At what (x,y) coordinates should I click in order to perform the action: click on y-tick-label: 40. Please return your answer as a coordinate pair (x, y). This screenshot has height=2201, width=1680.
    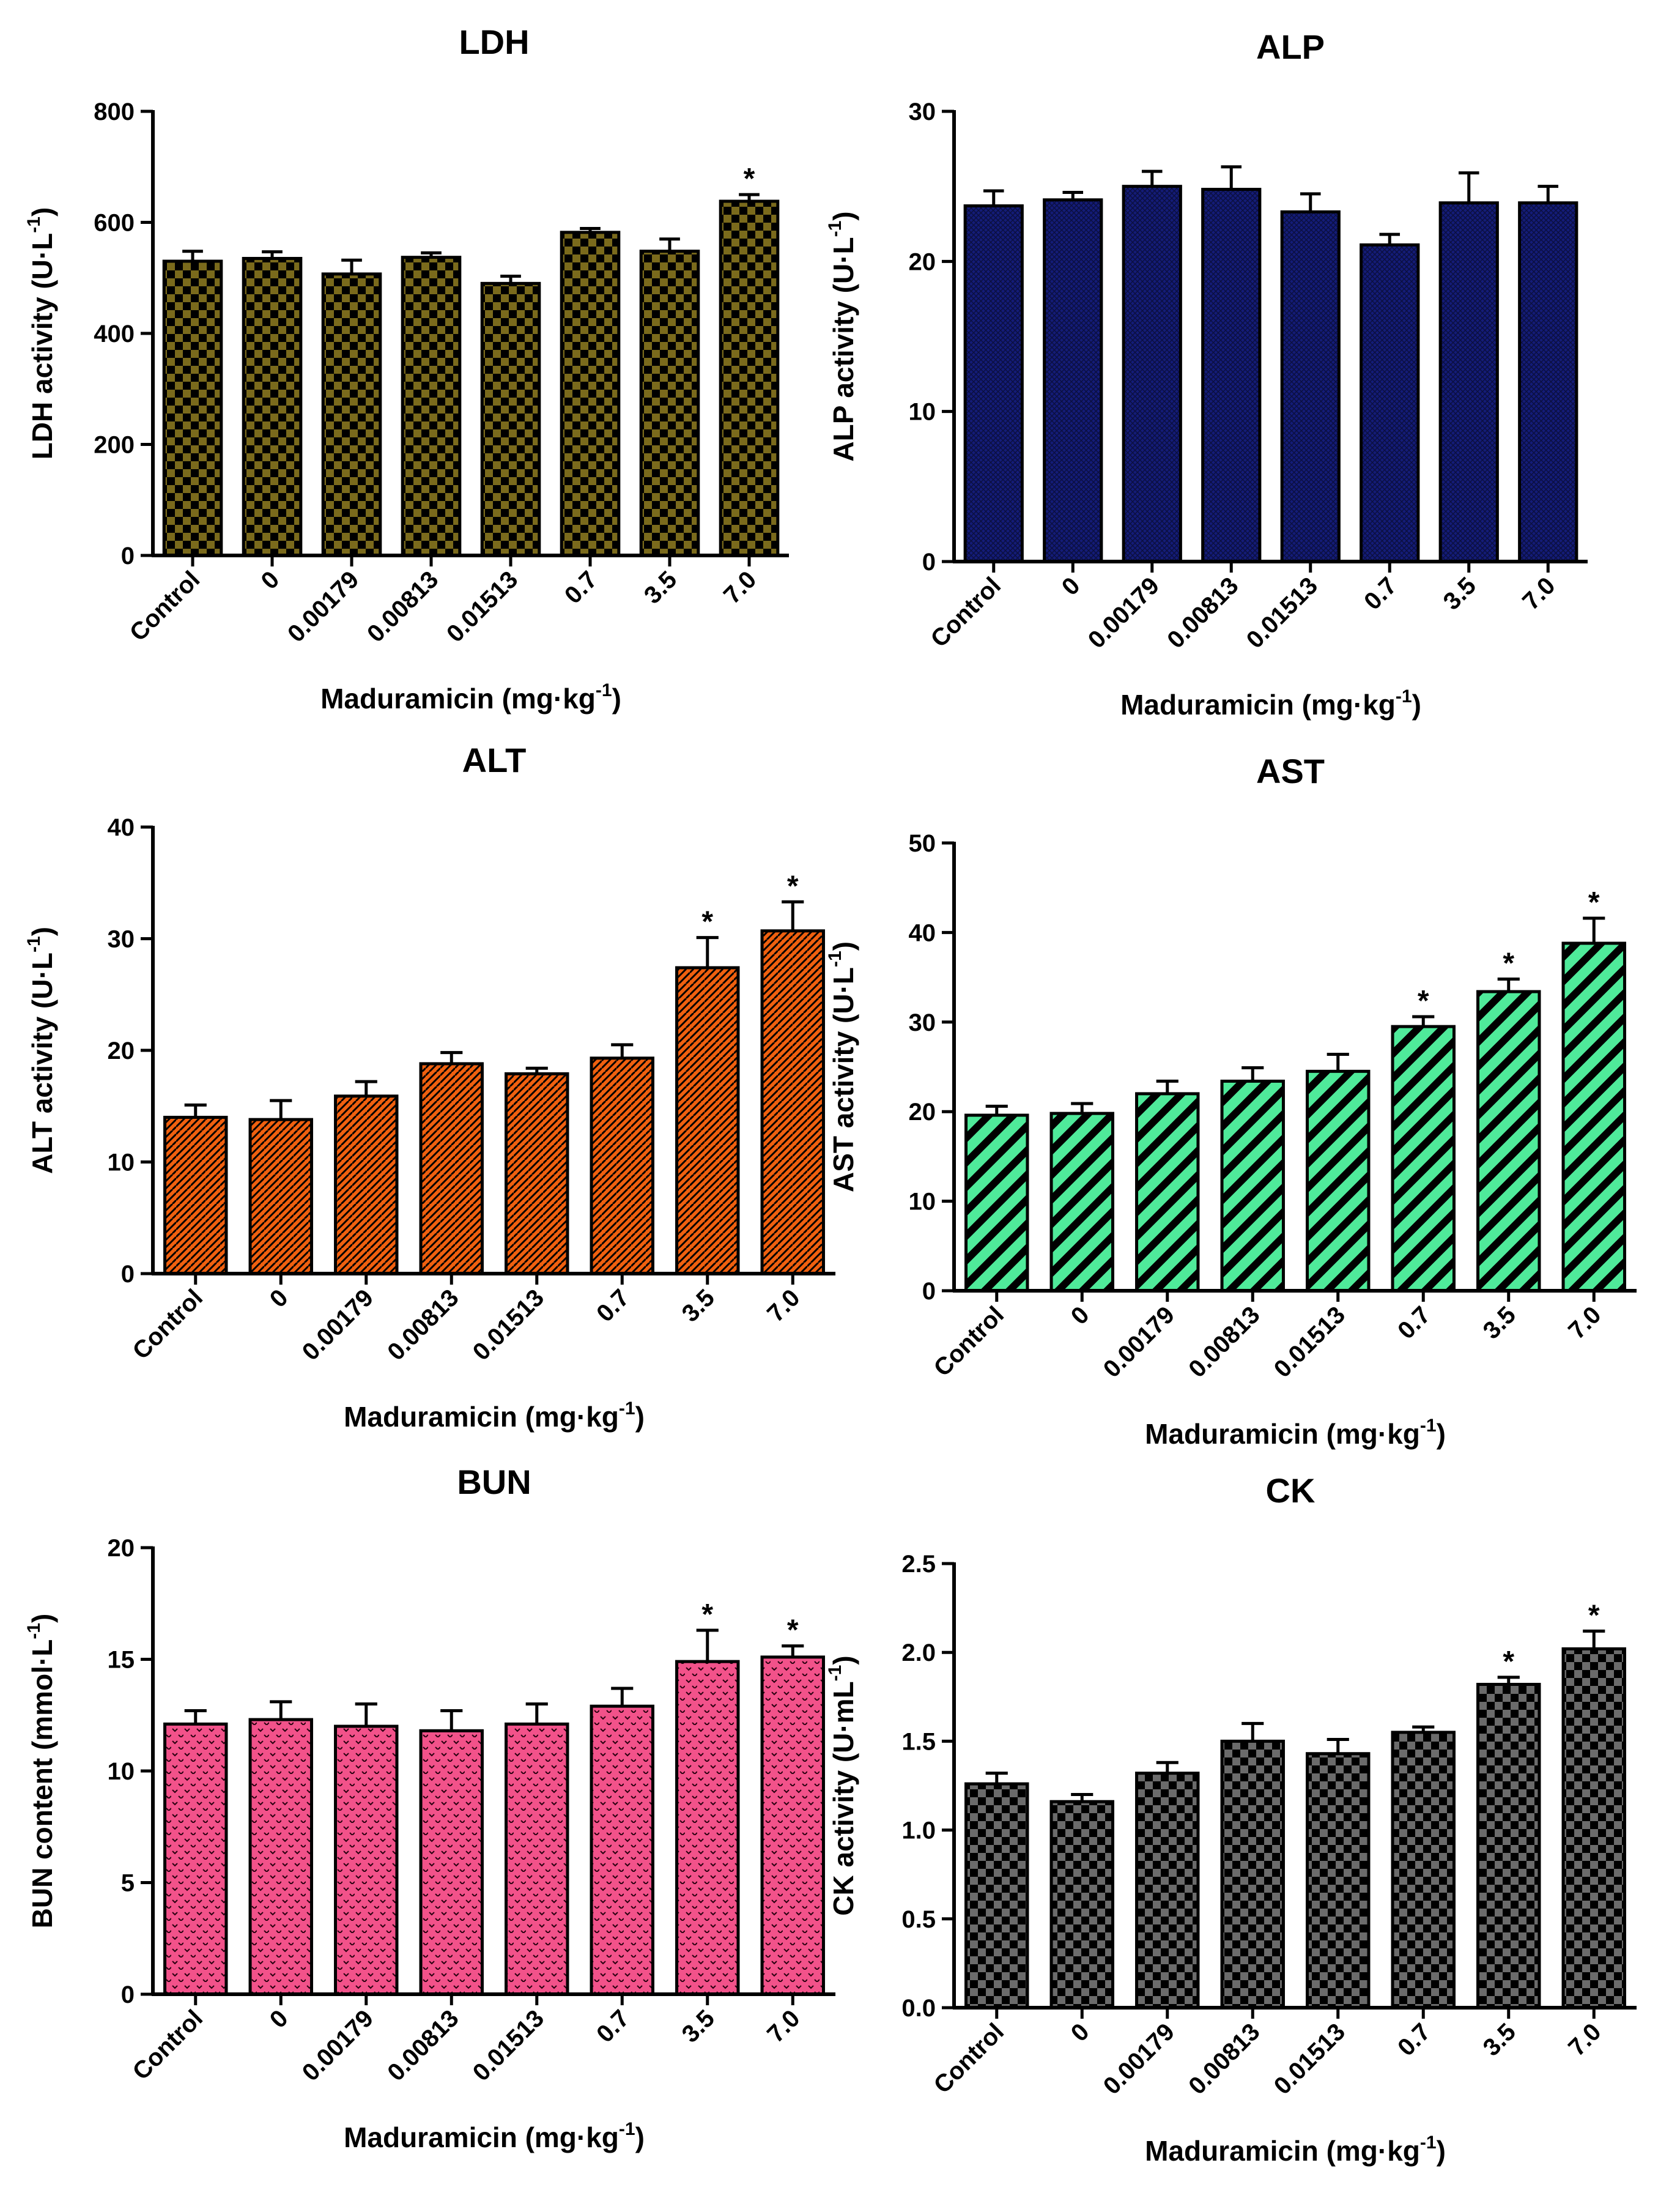
    Looking at the image, I should click on (121, 828).